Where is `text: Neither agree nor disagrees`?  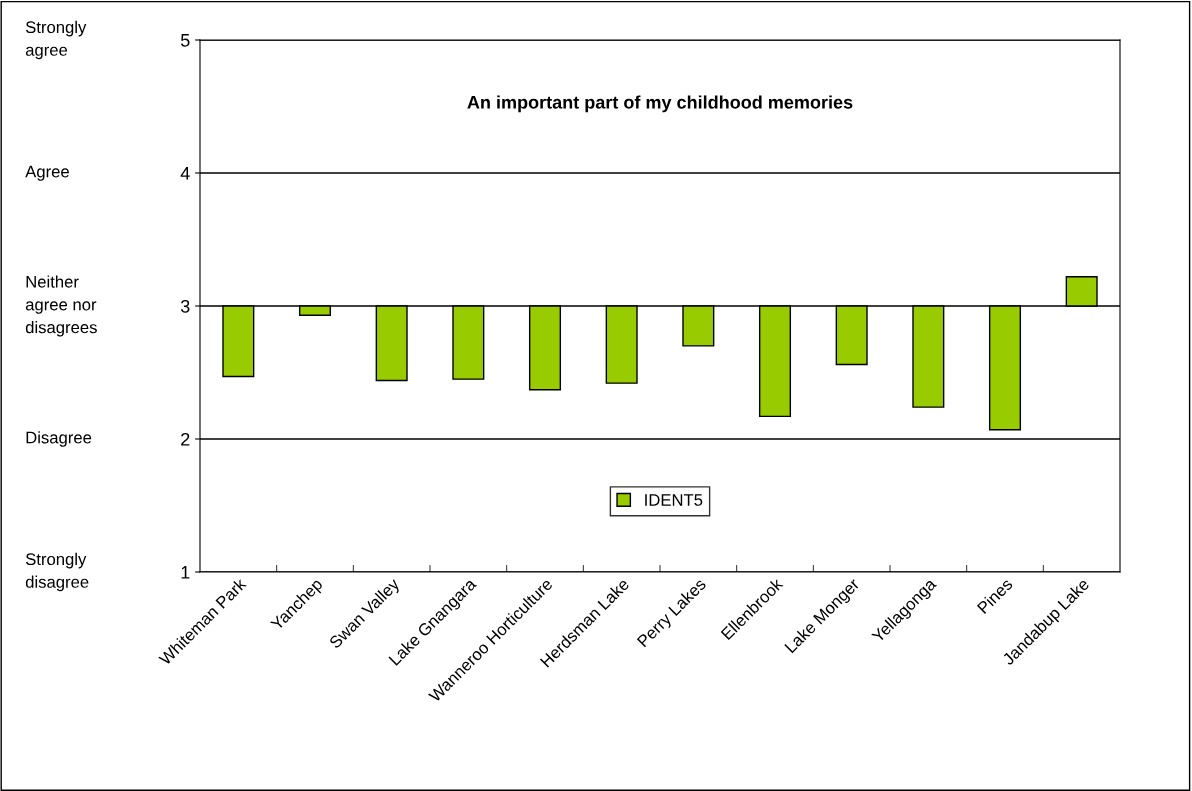
text: Neither agree nor disagrees is located at coordinates (61, 306).